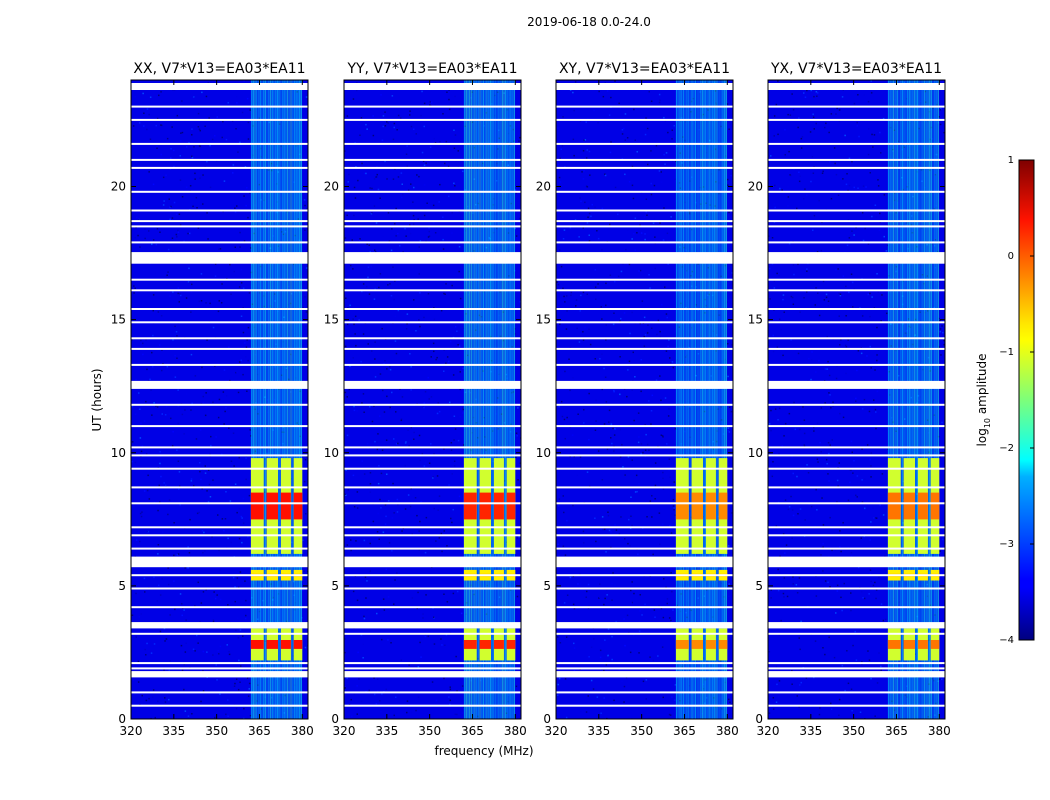  What do you see at coordinates (727, 731) in the screenshot?
I see `x-tick-label: 380` at bounding box center [727, 731].